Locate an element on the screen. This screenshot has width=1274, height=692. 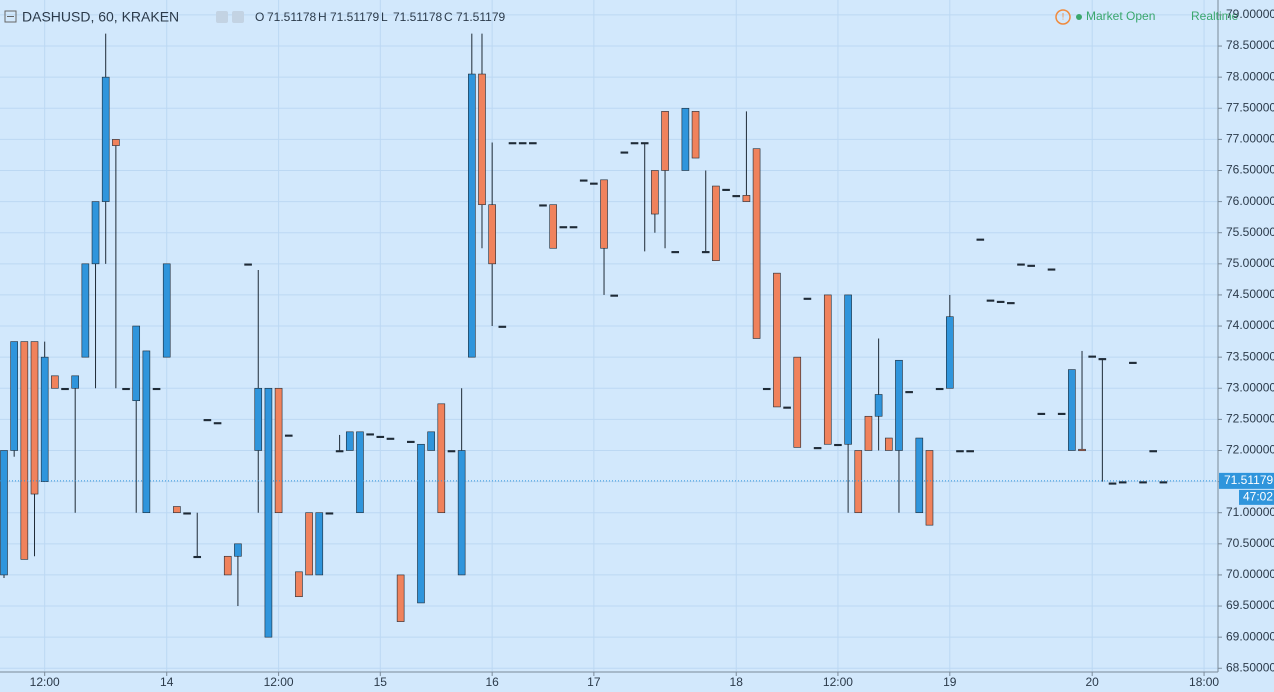
y-tick-label: 73.00000 is located at coordinates (1250, 387).